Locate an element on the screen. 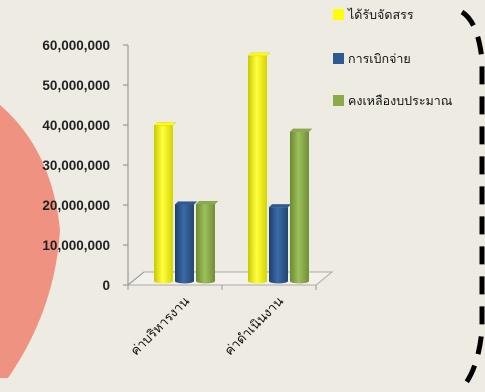  x-category-label: ค่าบริหารงาน is located at coordinates (160, 326).